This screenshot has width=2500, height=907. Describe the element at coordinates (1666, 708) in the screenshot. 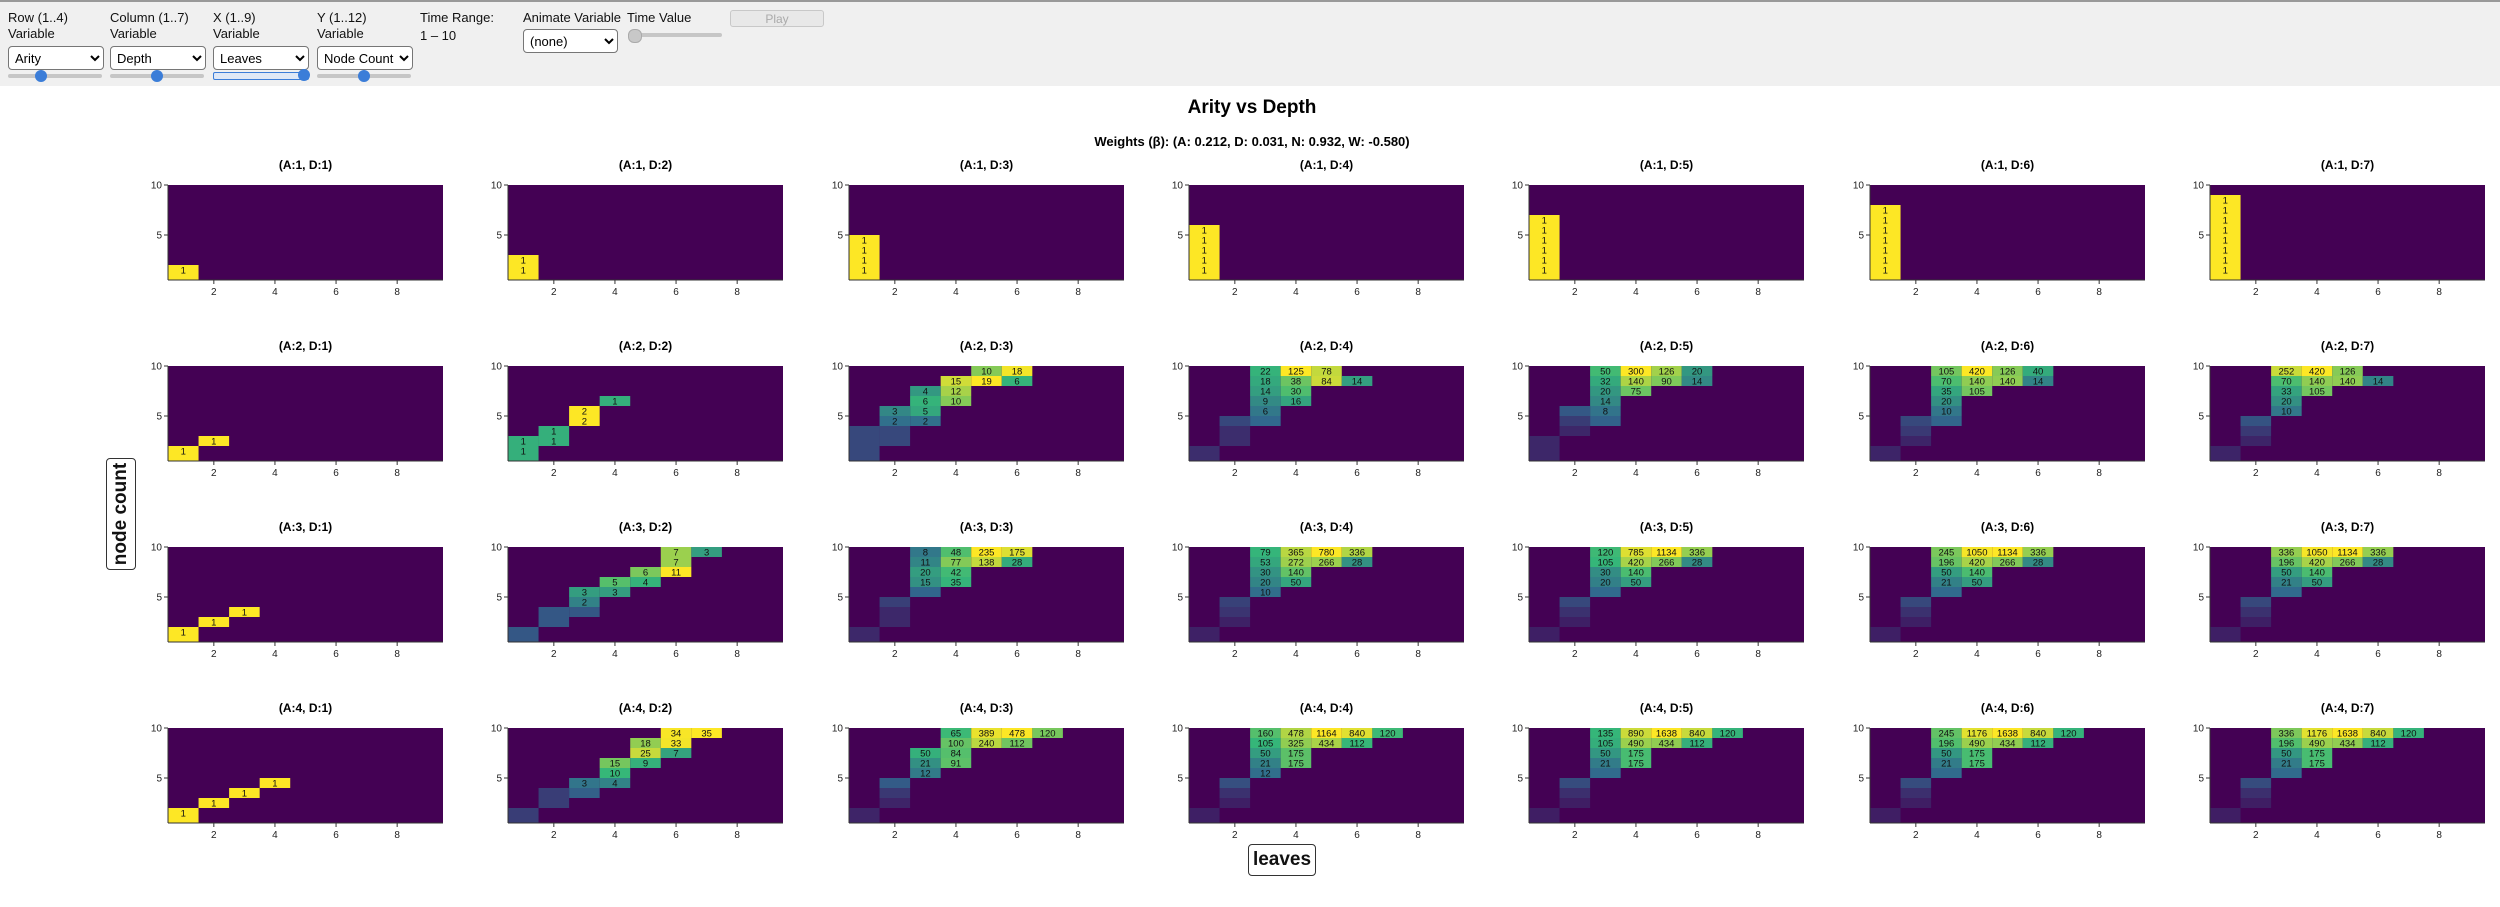

I see `panel-title: (A:4, D:5)` at that location.